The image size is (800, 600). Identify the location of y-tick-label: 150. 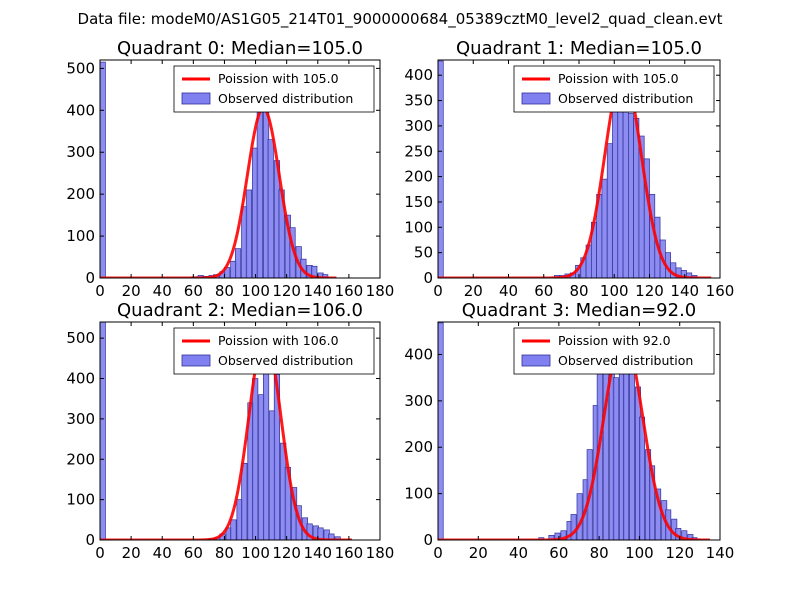
(418, 202).